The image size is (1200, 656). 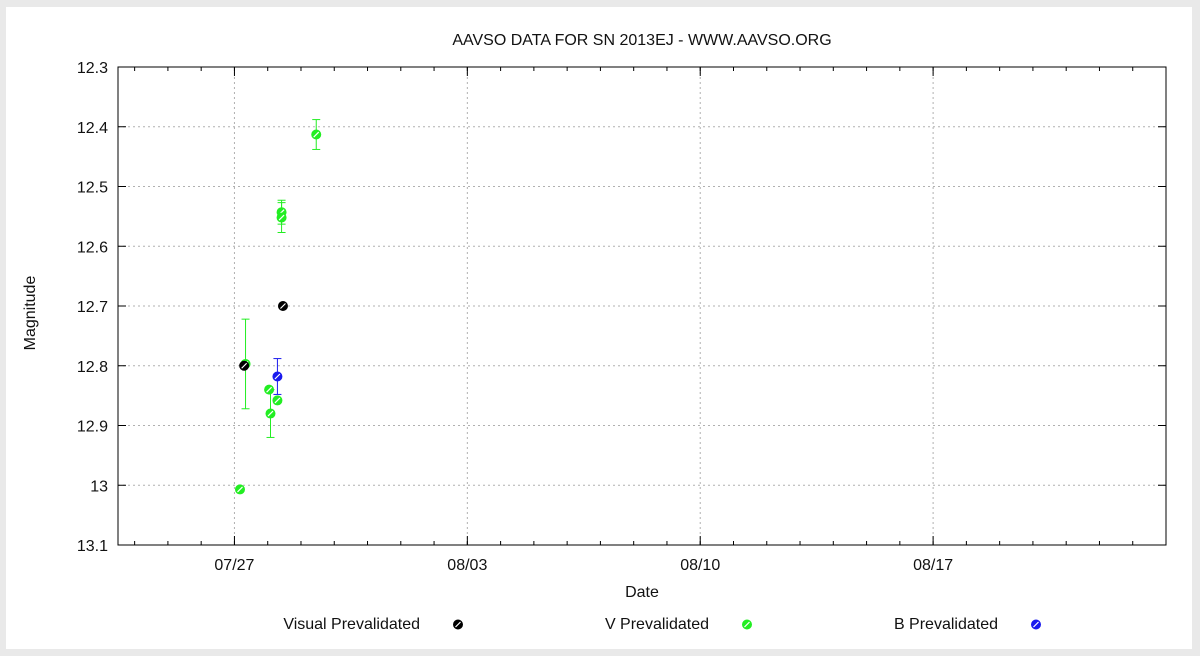 What do you see at coordinates (92, 68) in the screenshot?
I see `y-tick-label: 12.3` at bounding box center [92, 68].